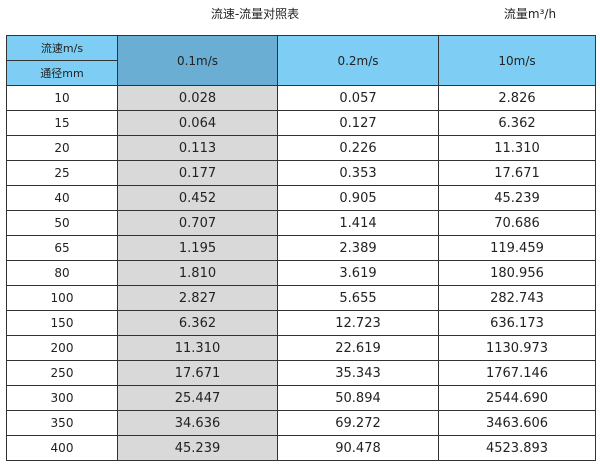  Describe the element at coordinates (358, 198) in the screenshot. I see `flow-cell: 0.905` at that location.